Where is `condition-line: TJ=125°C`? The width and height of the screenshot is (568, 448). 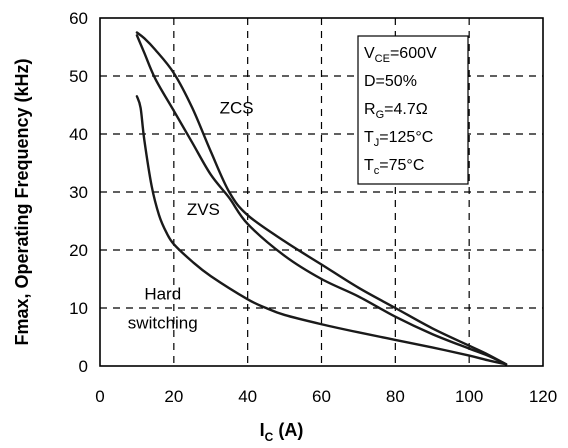 condition-line: TJ=125°C is located at coordinates (398, 139).